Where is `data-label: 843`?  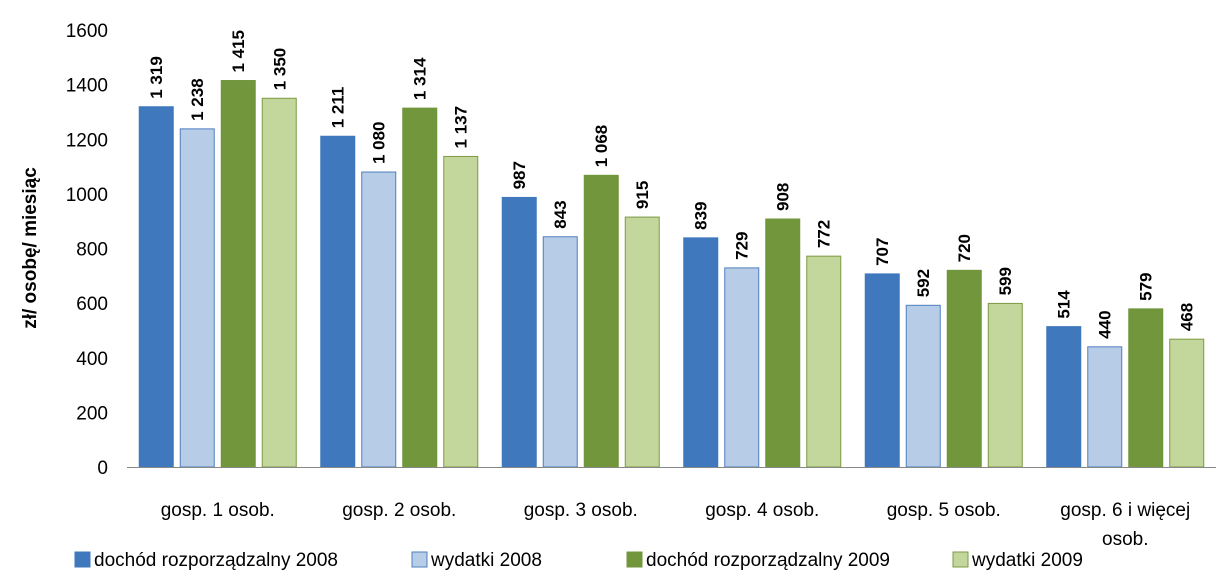
data-label: 843 is located at coordinates (560, 214).